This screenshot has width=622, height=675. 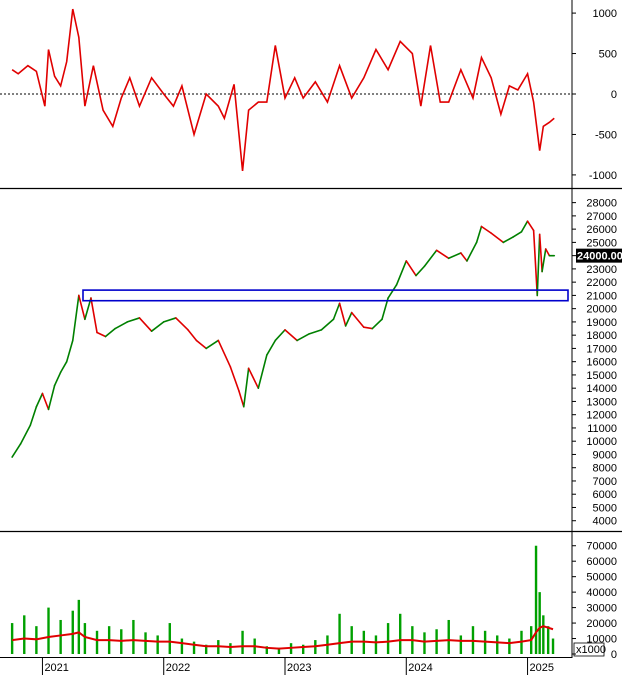 I want to click on ytick-label: 20000, so click(x=601, y=310).